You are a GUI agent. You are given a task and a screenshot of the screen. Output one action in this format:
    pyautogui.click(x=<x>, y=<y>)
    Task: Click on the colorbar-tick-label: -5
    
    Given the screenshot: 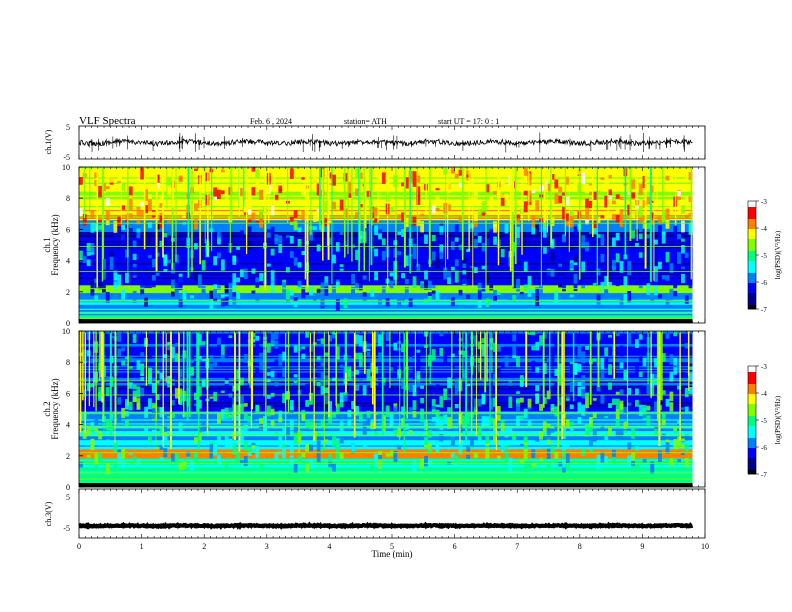 What is the action you would take?
    pyautogui.click(x=764, y=421)
    